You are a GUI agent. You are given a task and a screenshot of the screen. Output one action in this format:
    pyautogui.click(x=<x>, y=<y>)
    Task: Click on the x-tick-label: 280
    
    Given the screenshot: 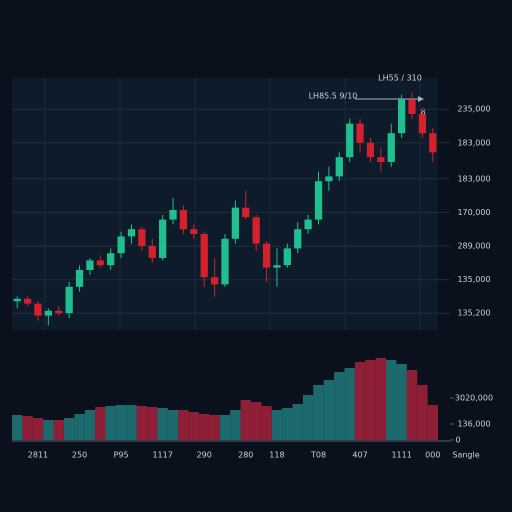 What is the action you would take?
    pyautogui.click(x=245, y=455)
    